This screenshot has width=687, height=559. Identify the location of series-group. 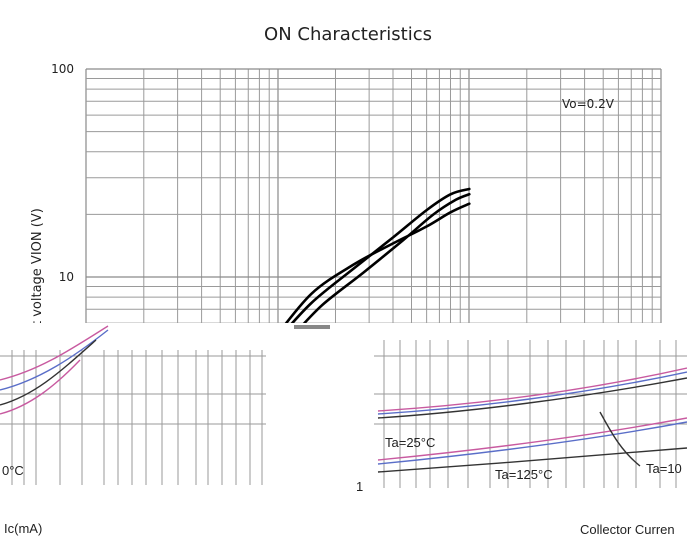
(371, 264).